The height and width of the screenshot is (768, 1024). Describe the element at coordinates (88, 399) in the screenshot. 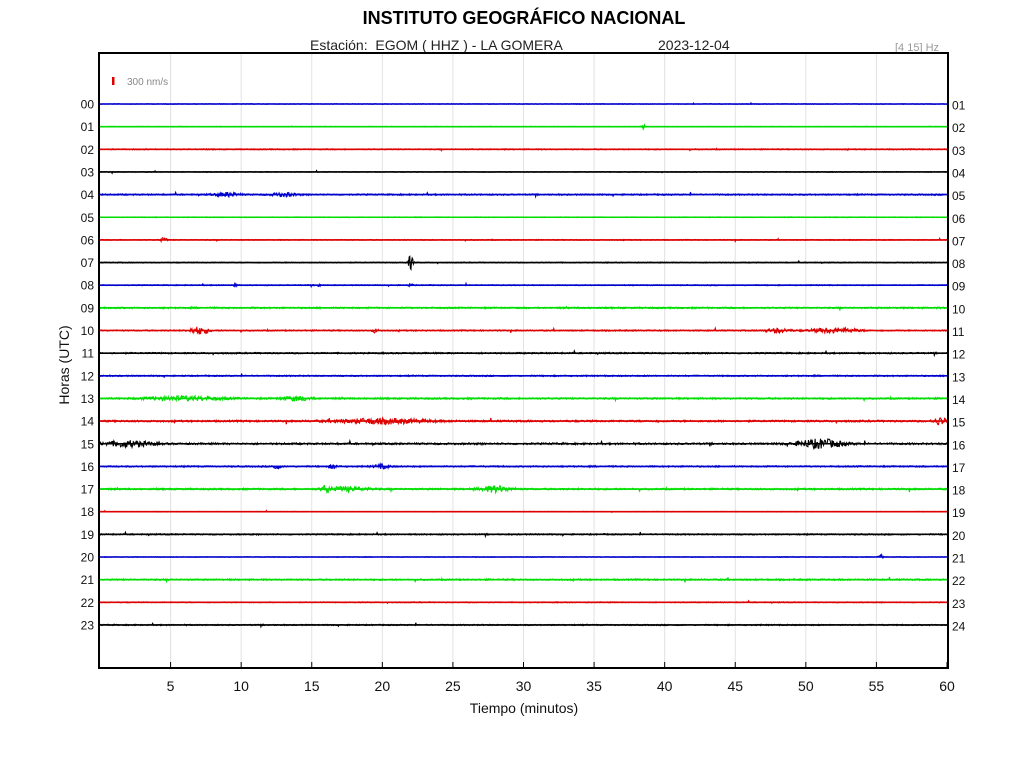

I see `hour-label-left: 13` at that location.